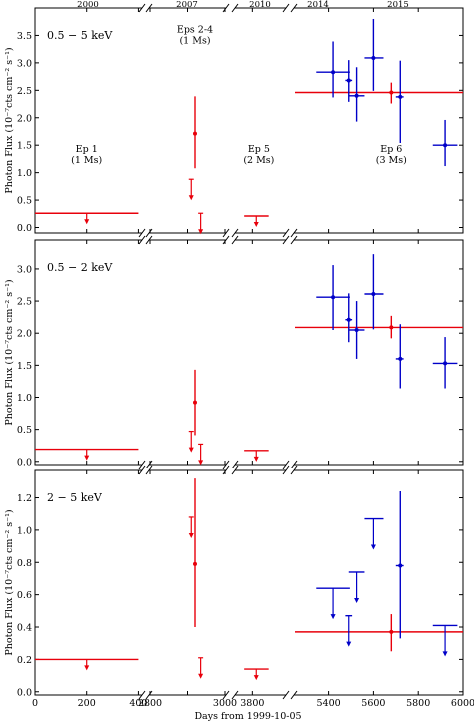 The image size is (474, 723). Describe the element at coordinates (318, 5) in the screenshot. I see `year-label: 2014` at that location.